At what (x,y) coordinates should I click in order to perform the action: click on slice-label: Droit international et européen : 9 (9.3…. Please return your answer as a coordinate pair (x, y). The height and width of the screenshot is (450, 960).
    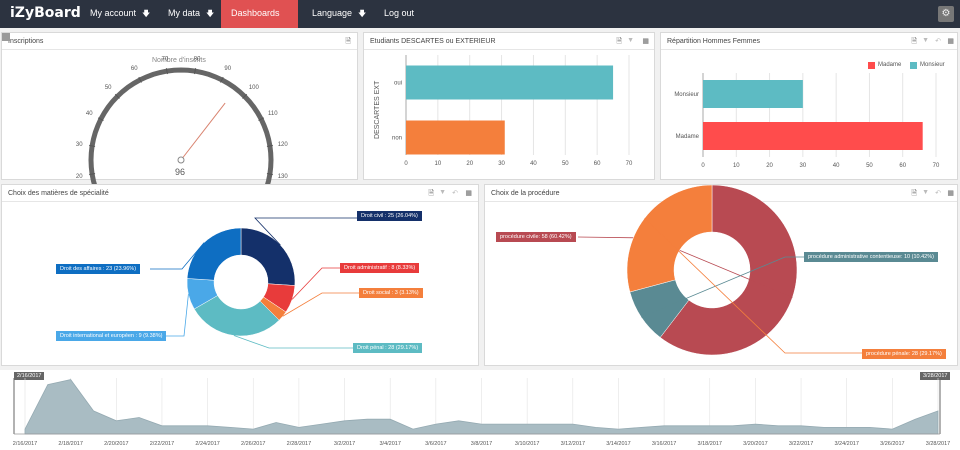
    Looking at the image, I should click on (111, 336).